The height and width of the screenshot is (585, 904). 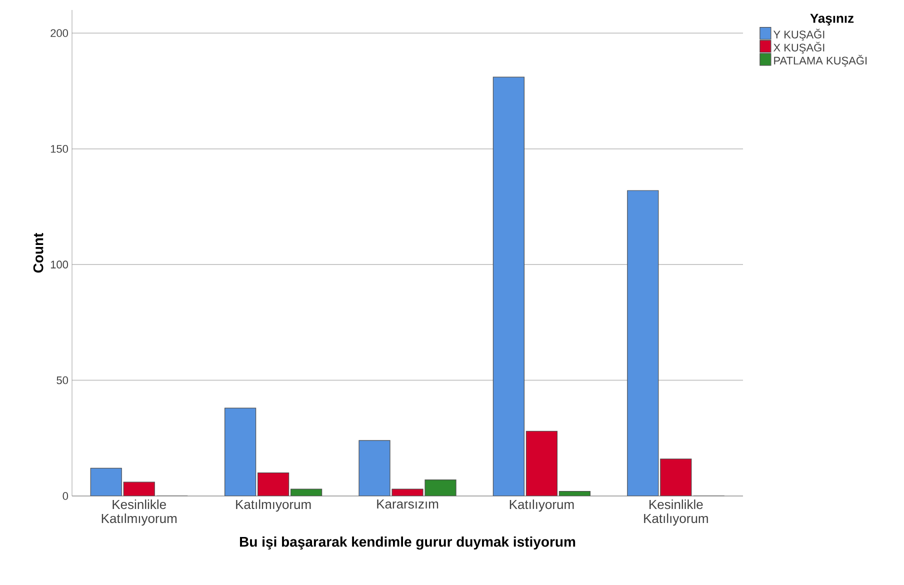 I want to click on x-axis-title: Bu işi başararak kendimle gurur duymak istiyorum, so click(x=408, y=543).